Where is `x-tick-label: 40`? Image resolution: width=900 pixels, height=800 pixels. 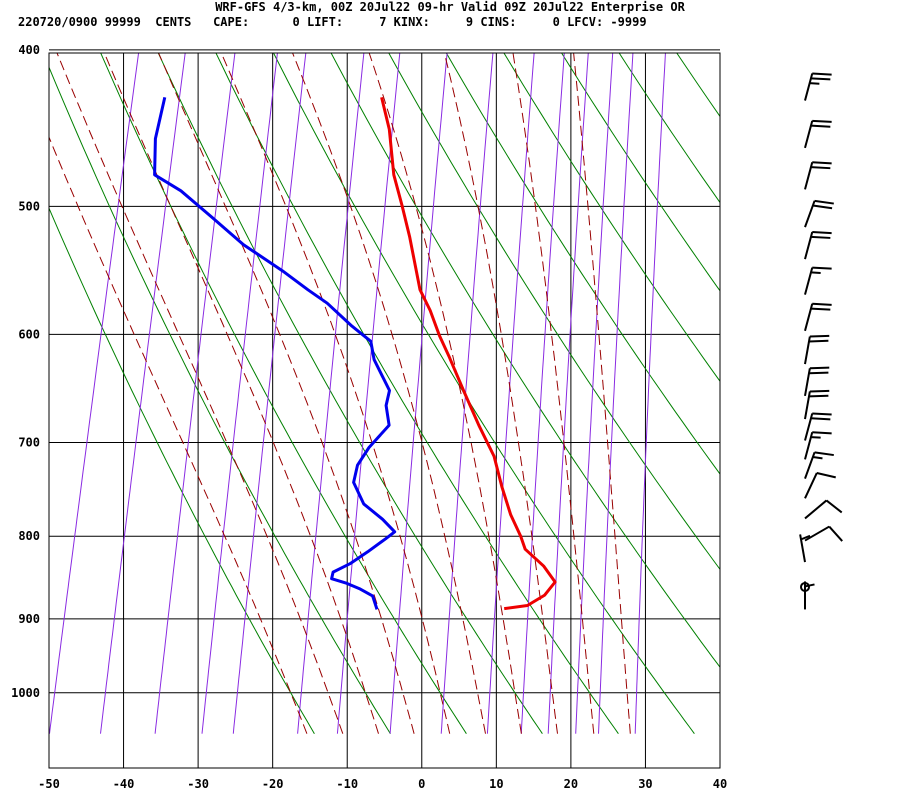 x-tick-label: 40 is located at coordinates (720, 784).